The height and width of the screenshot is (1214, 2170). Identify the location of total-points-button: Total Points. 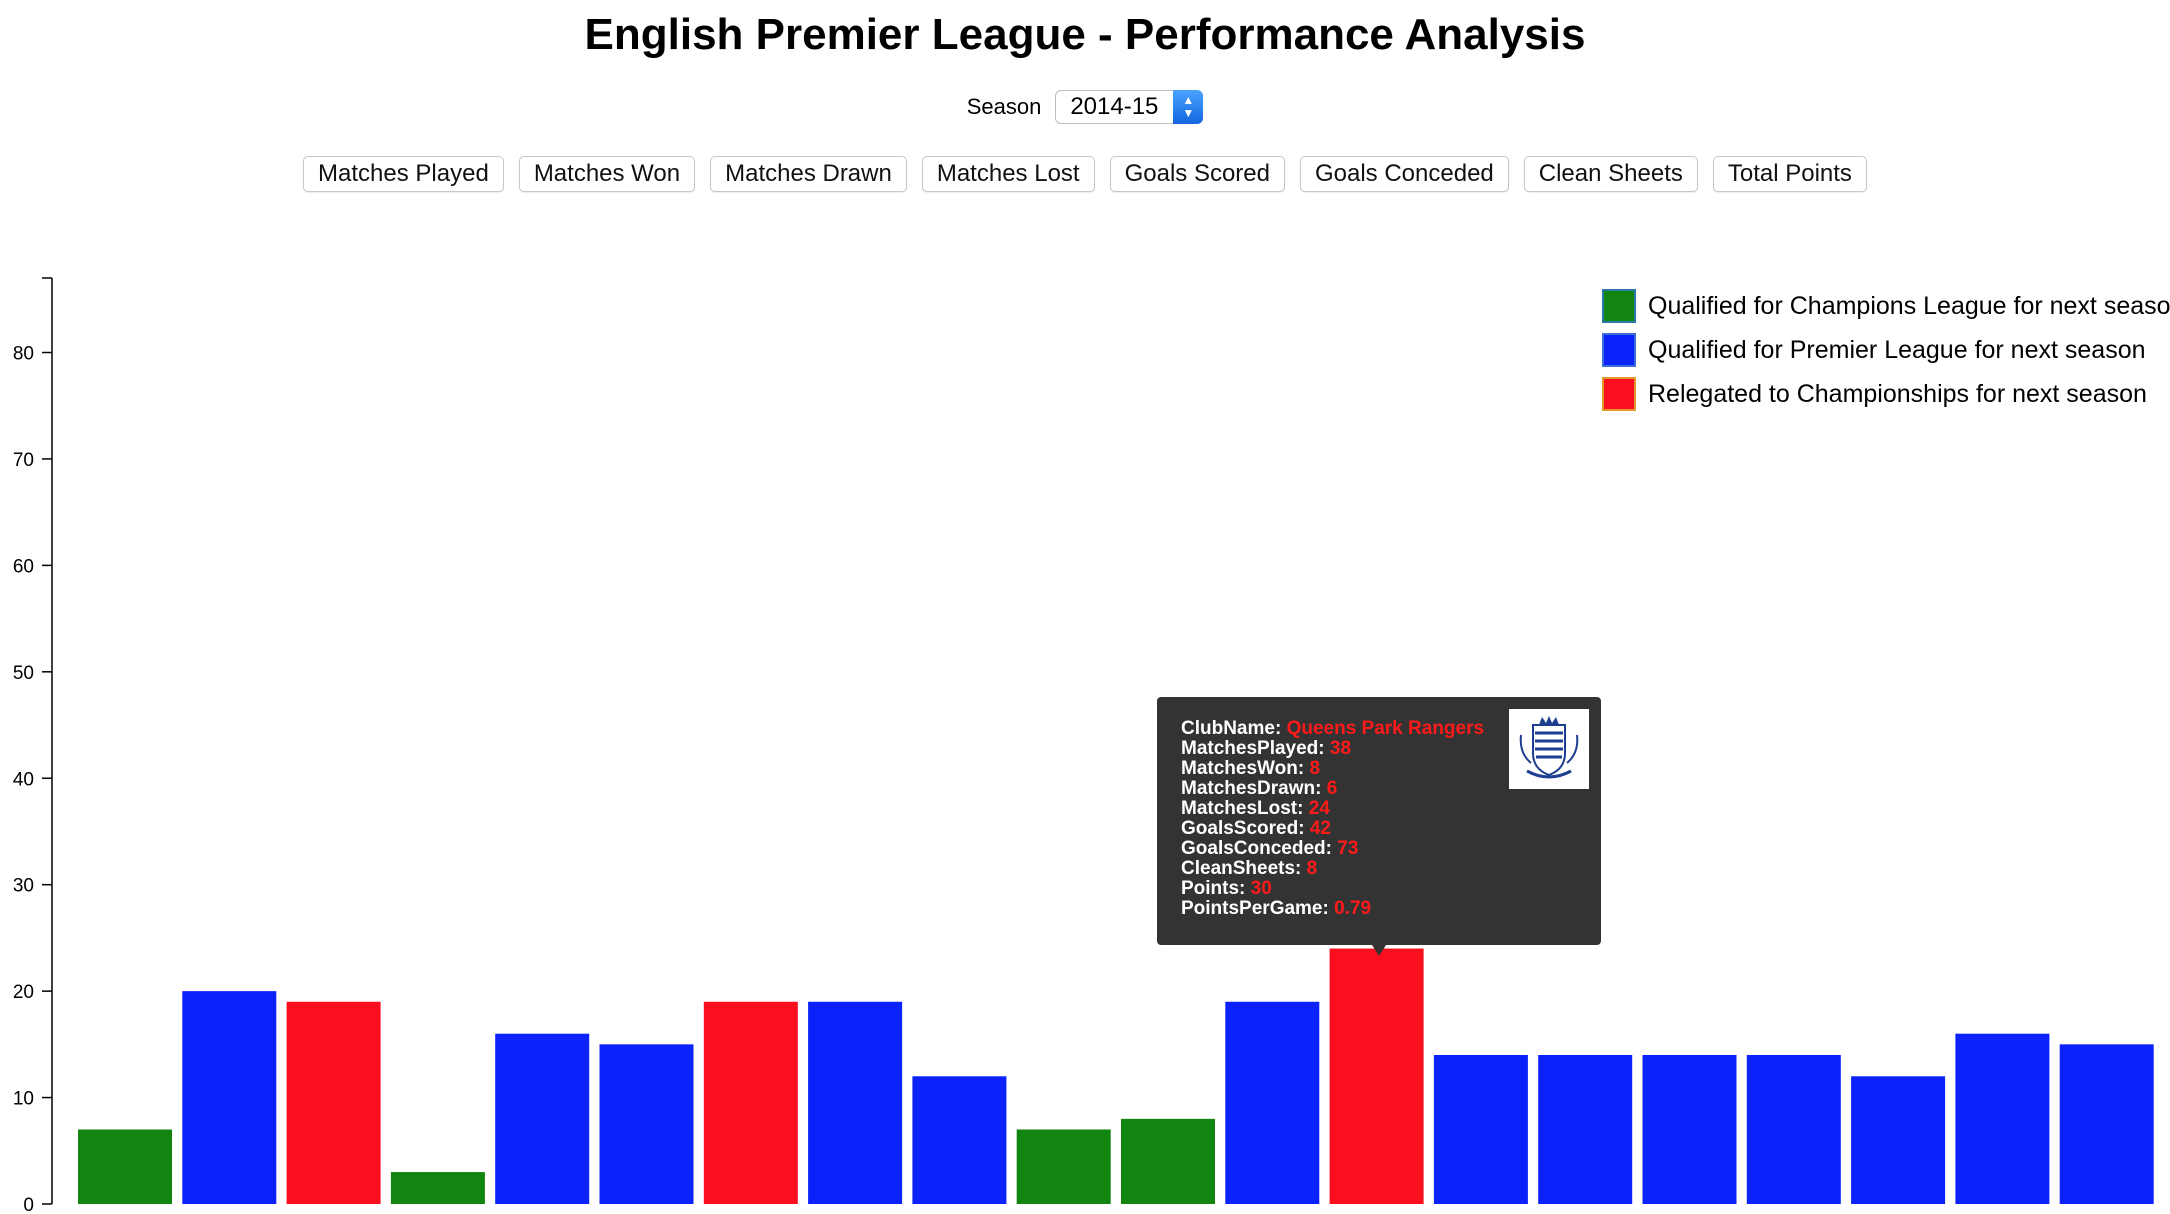
(1789, 174).